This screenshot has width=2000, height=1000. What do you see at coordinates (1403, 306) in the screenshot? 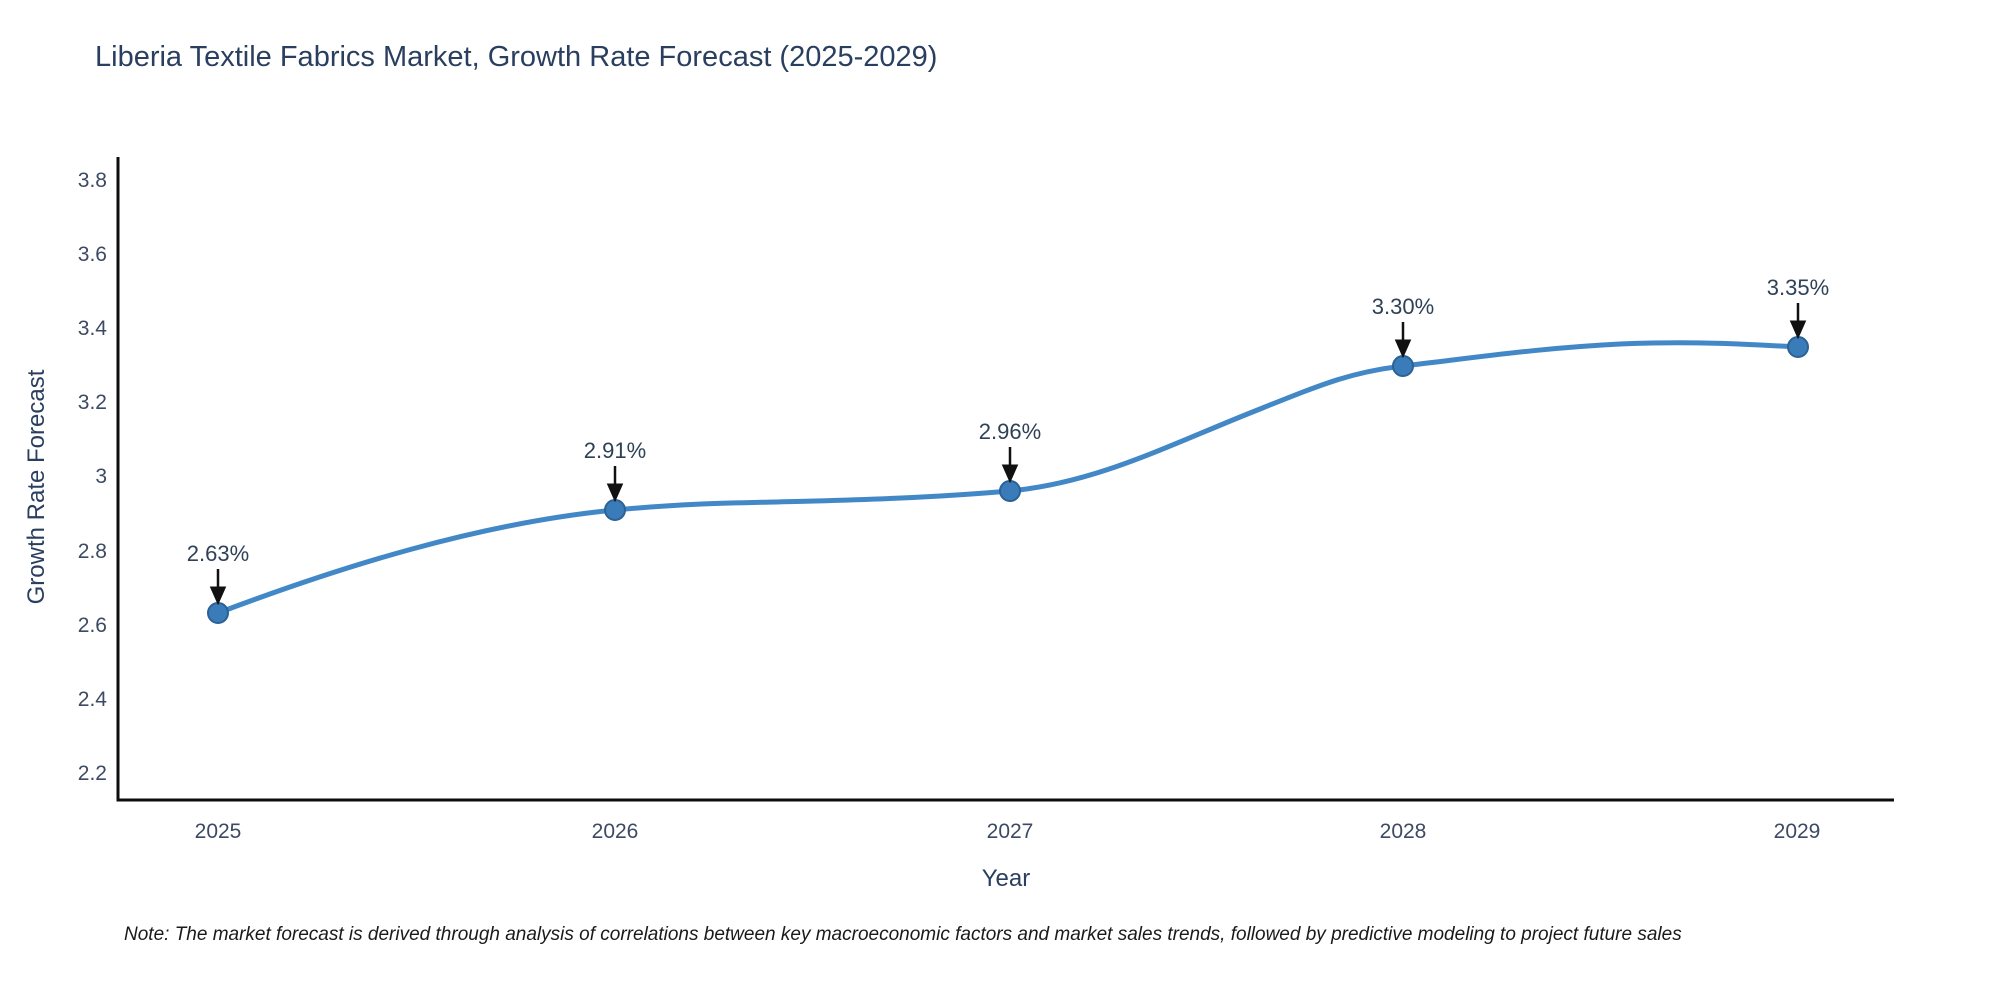
I see `point-label-2028: 3.30%` at bounding box center [1403, 306].